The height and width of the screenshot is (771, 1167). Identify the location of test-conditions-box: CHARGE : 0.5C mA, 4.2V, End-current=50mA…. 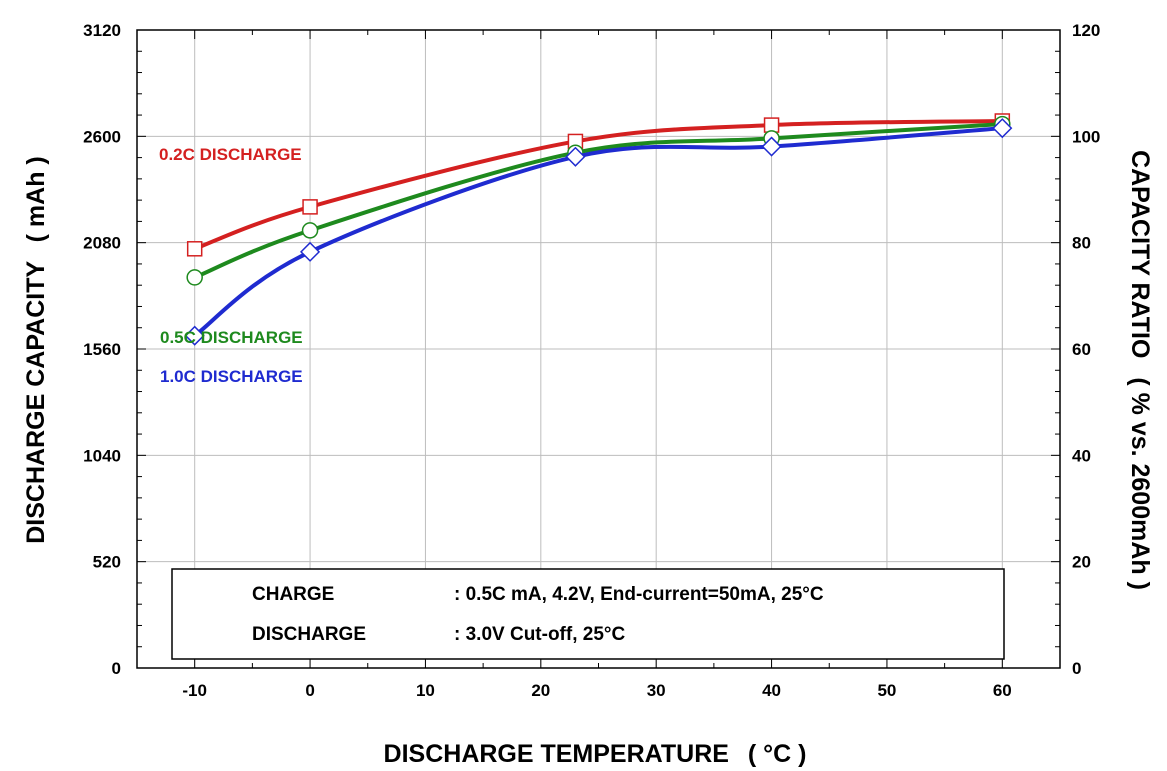
(588, 614).